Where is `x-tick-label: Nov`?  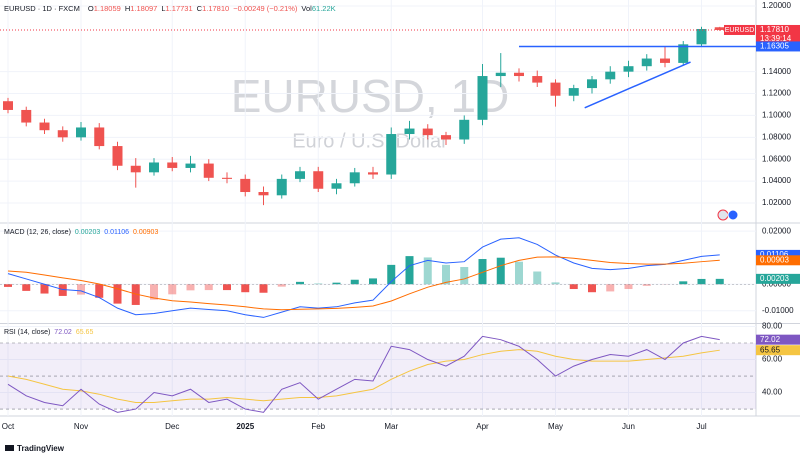
x-tick-label: Nov is located at coordinates (81, 426).